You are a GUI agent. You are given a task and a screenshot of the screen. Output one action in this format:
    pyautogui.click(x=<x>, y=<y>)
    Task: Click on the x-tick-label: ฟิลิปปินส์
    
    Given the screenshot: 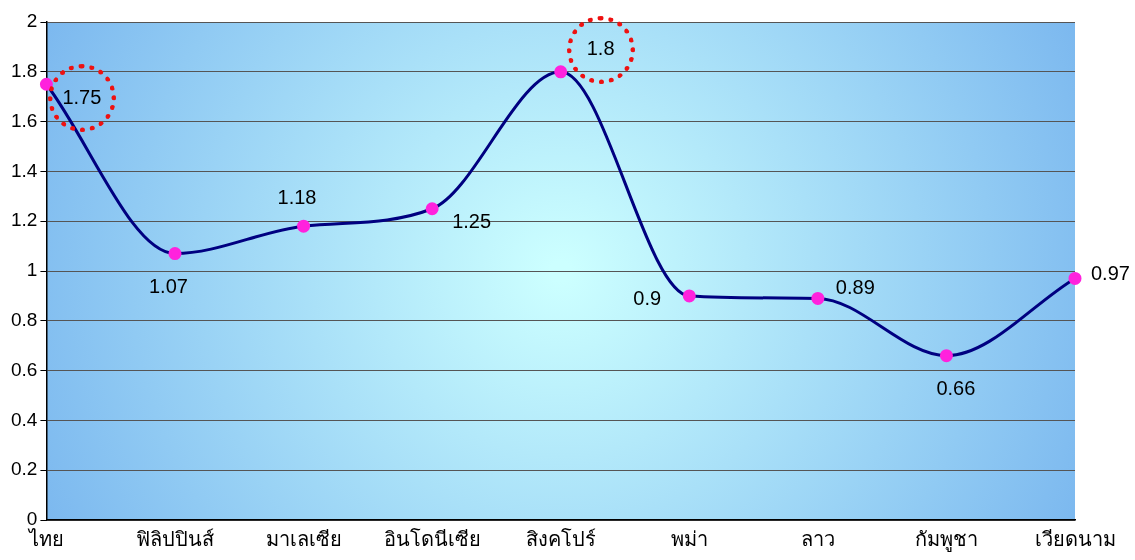 What is the action you would take?
    pyautogui.click(x=174, y=539)
    